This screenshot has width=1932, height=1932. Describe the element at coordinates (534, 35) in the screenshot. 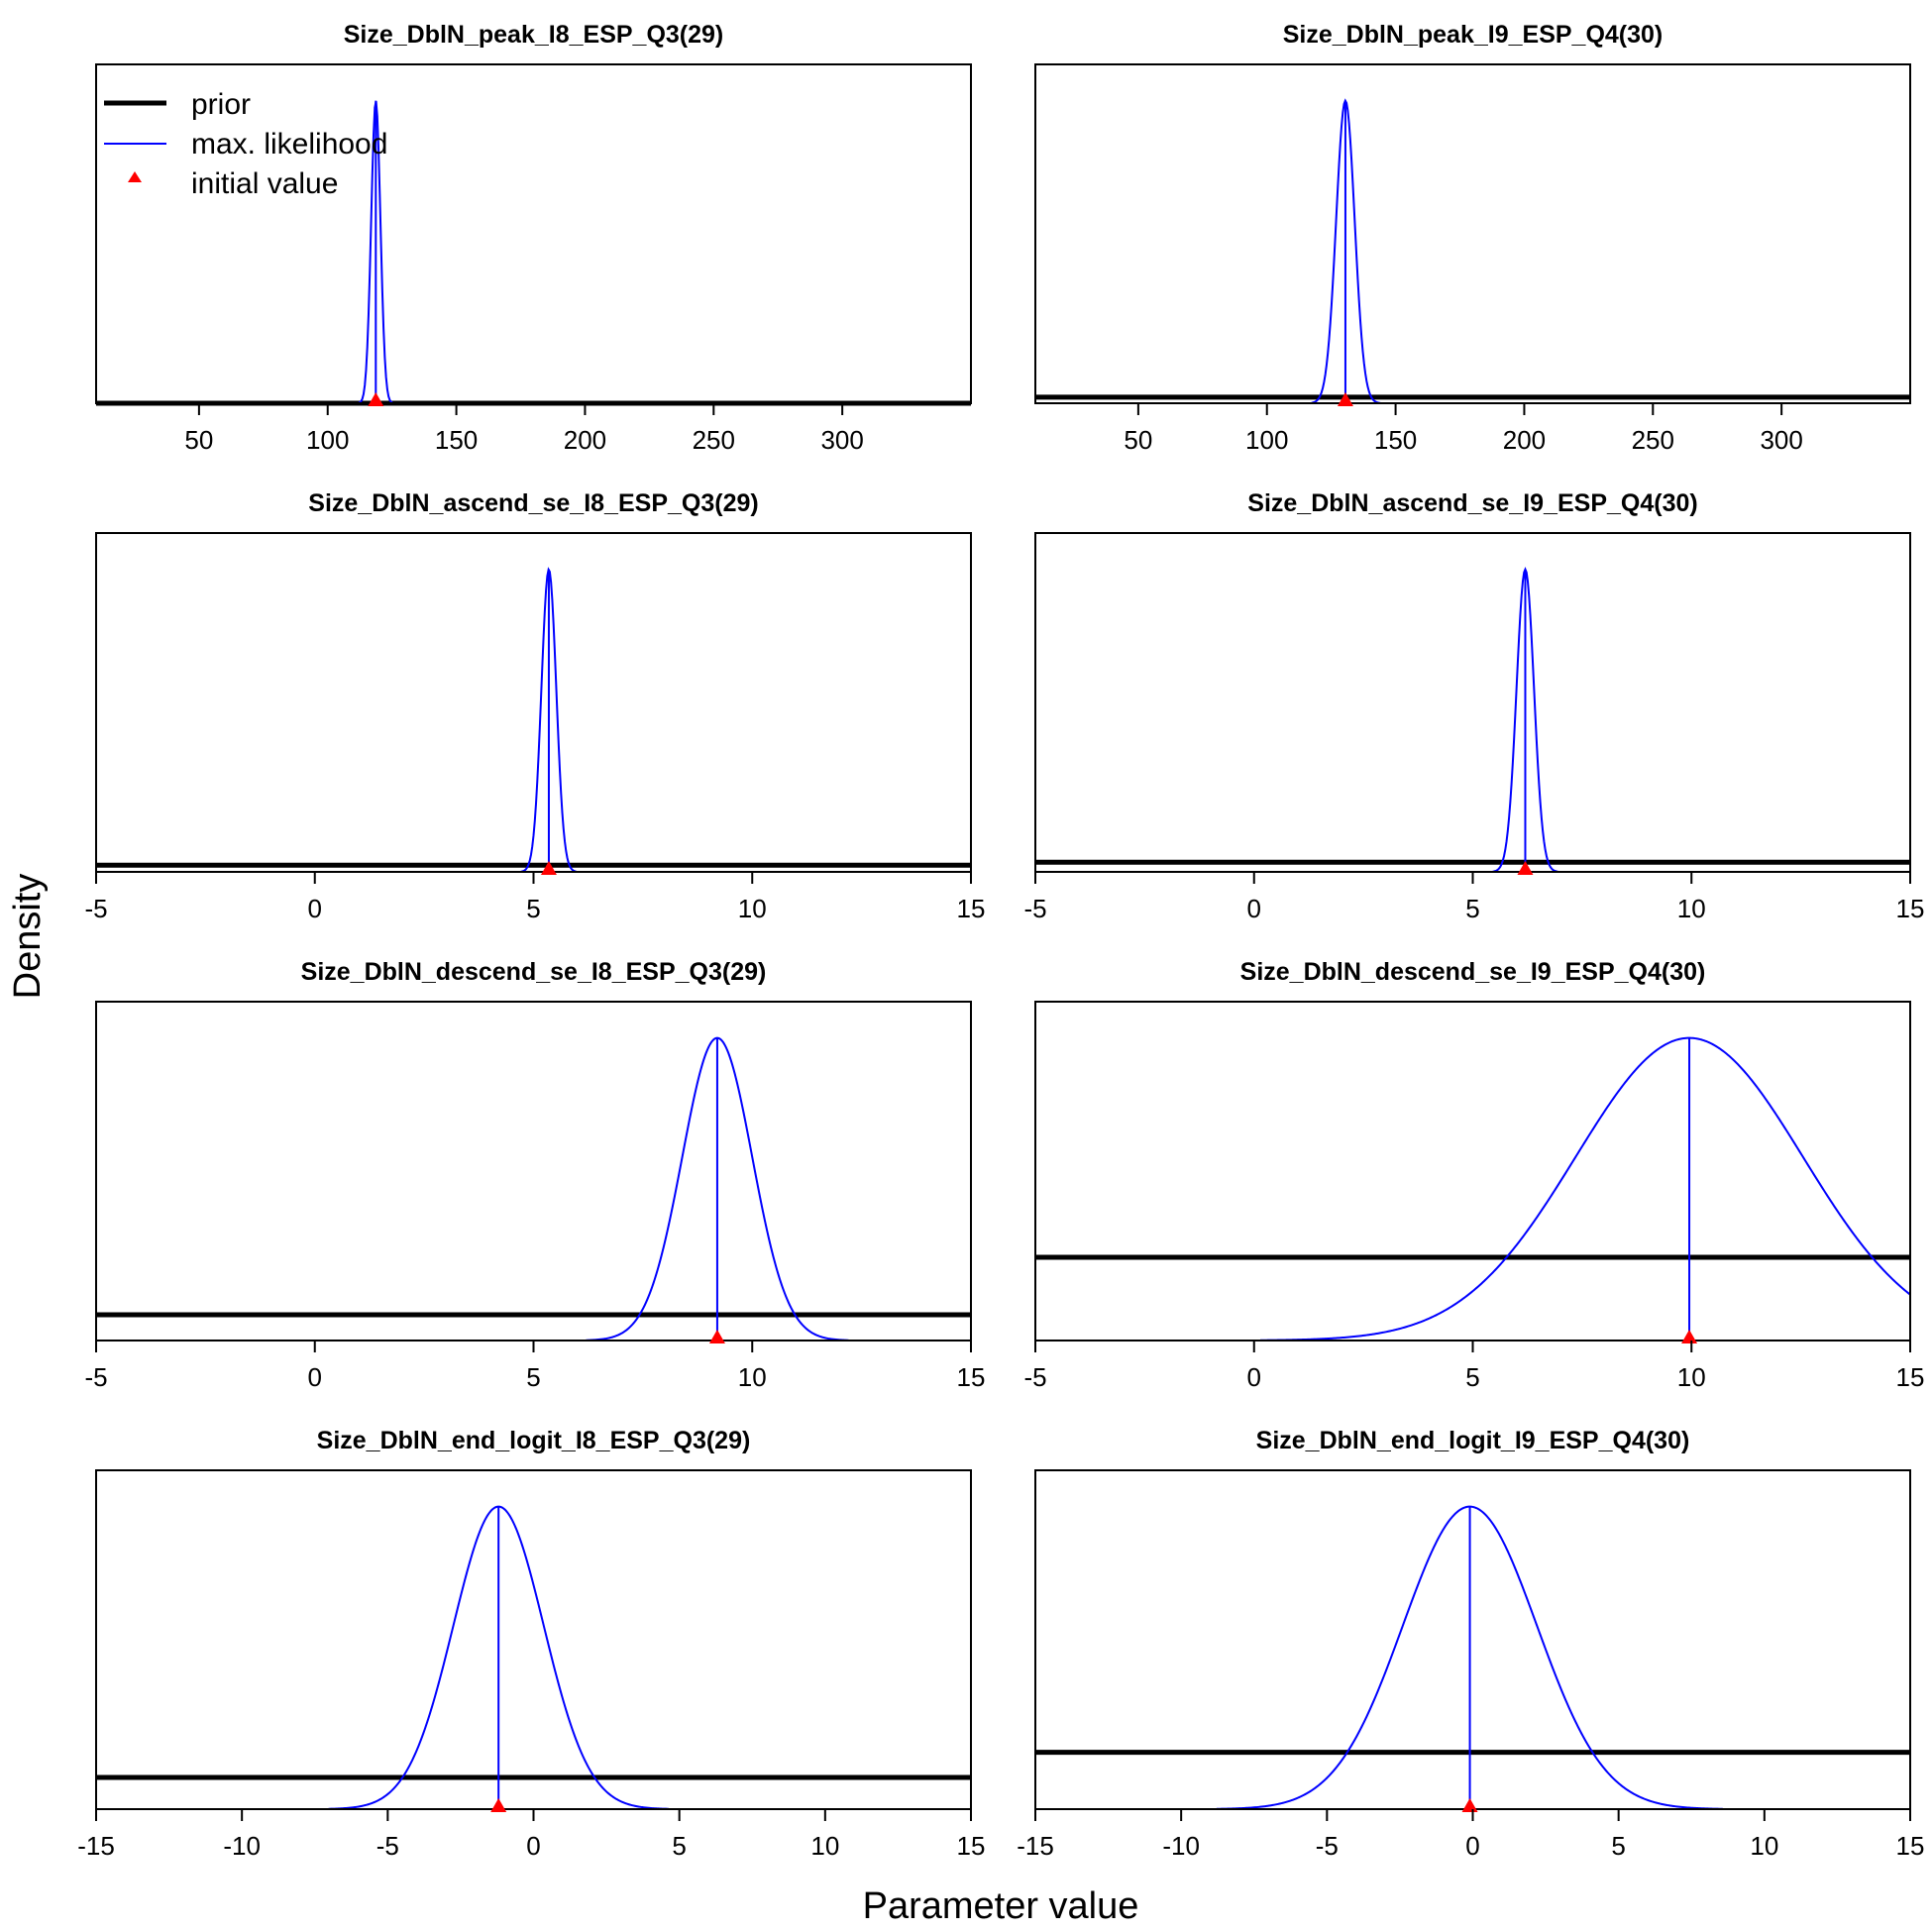

I see `panel-title: Size_DblN_peak_I8_ESP_Q3(29)` at that location.